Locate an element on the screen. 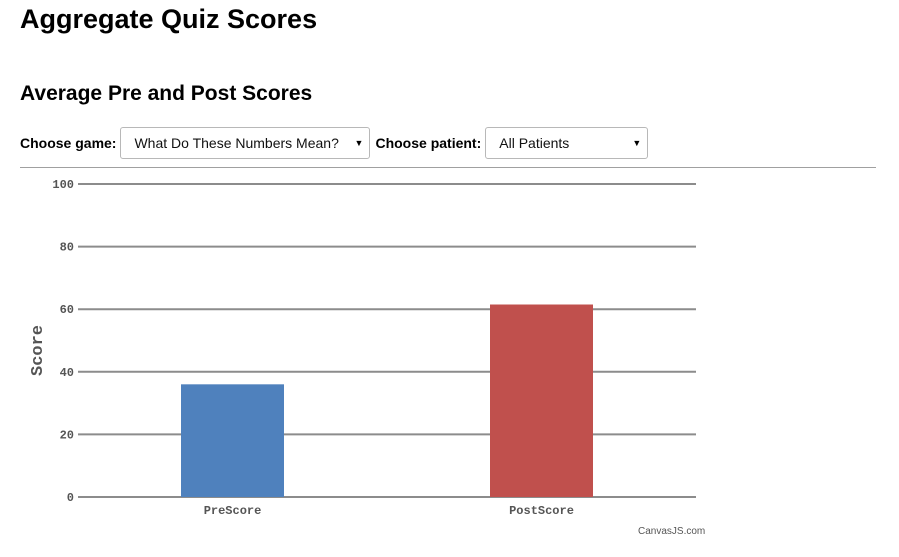 This screenshot has width=899, height=557. y-tick-label: 0 is located at coordinates (70, 498).